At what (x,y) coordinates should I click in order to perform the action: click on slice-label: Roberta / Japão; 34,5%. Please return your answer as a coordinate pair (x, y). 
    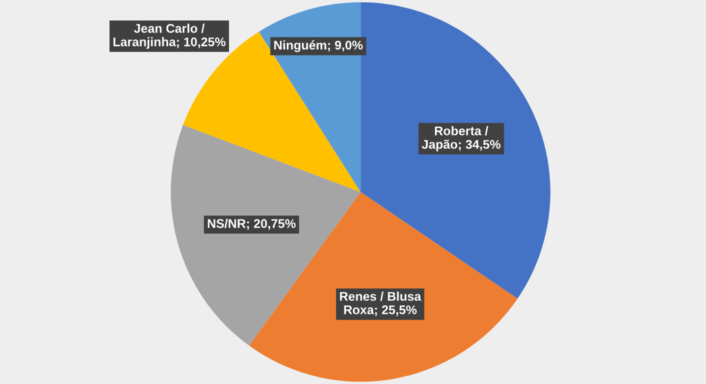
    Looking at the image, I should click on (461, 139).